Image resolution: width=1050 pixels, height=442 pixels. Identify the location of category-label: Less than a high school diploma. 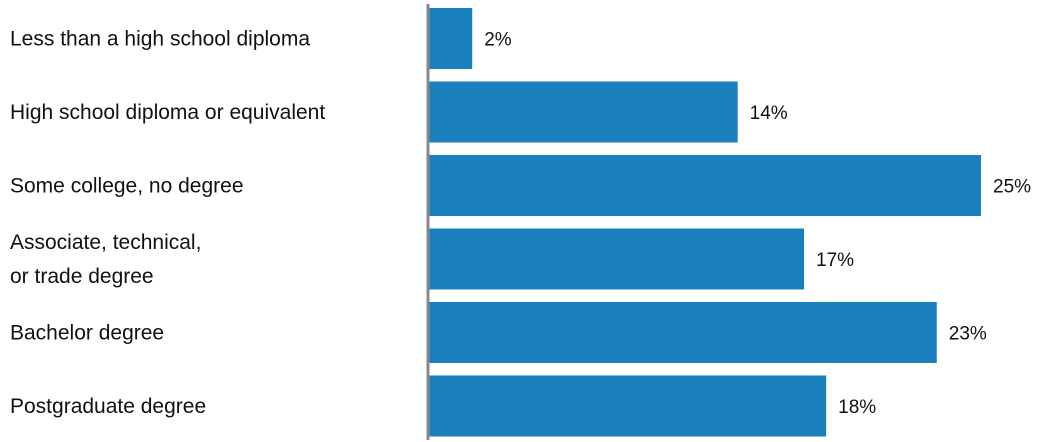
(160, 39).